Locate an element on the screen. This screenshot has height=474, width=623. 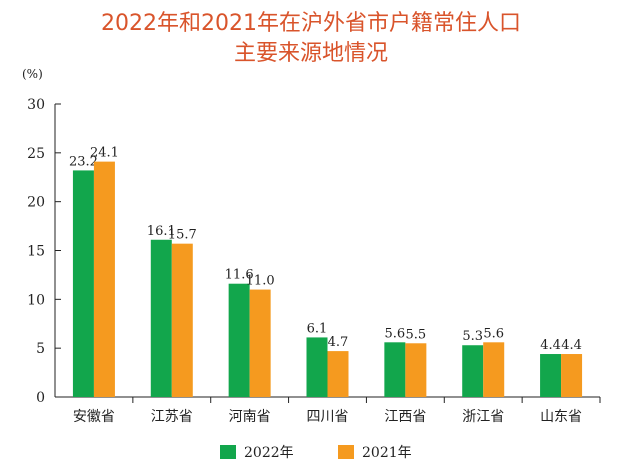
y-tick-label: 10 is located at coordinates (36, 300).